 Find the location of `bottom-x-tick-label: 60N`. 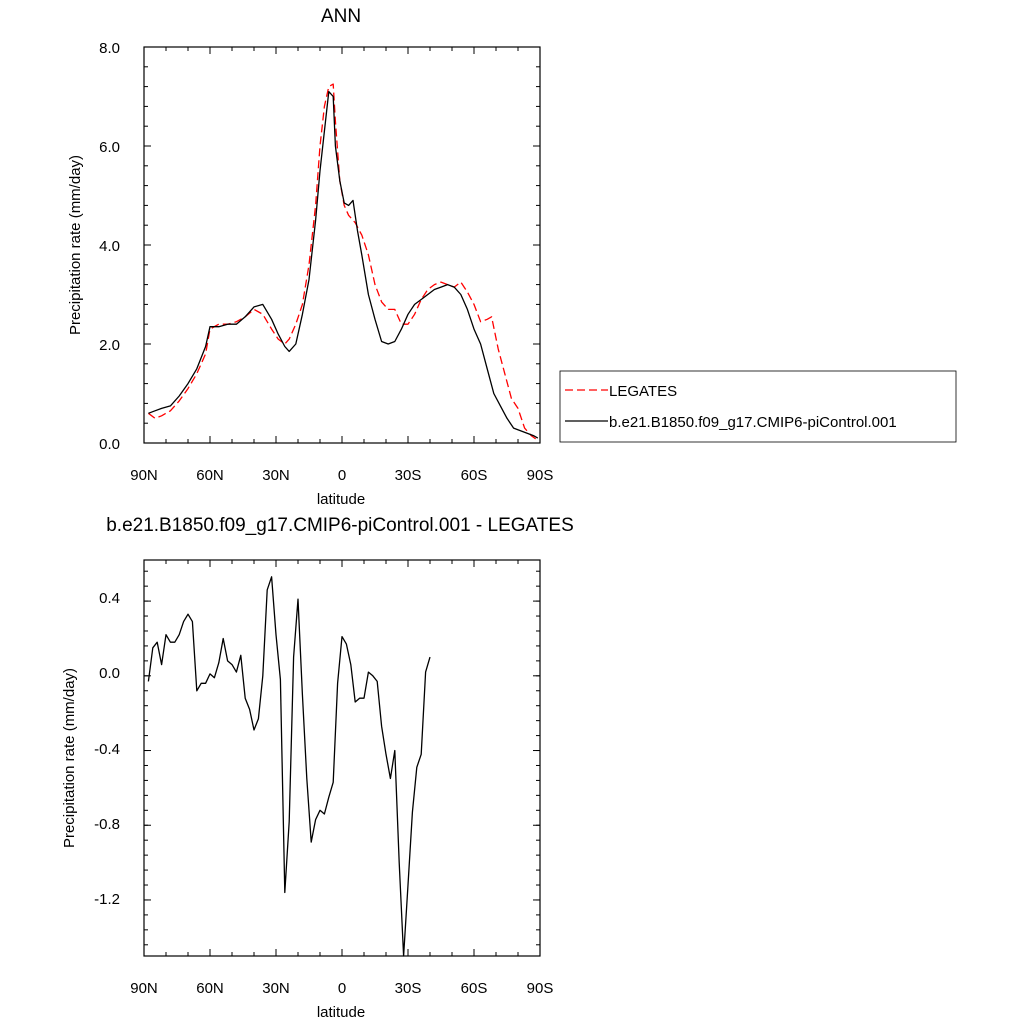

bottom-x-tick-label: 60N is located at coordinates (210, 988).